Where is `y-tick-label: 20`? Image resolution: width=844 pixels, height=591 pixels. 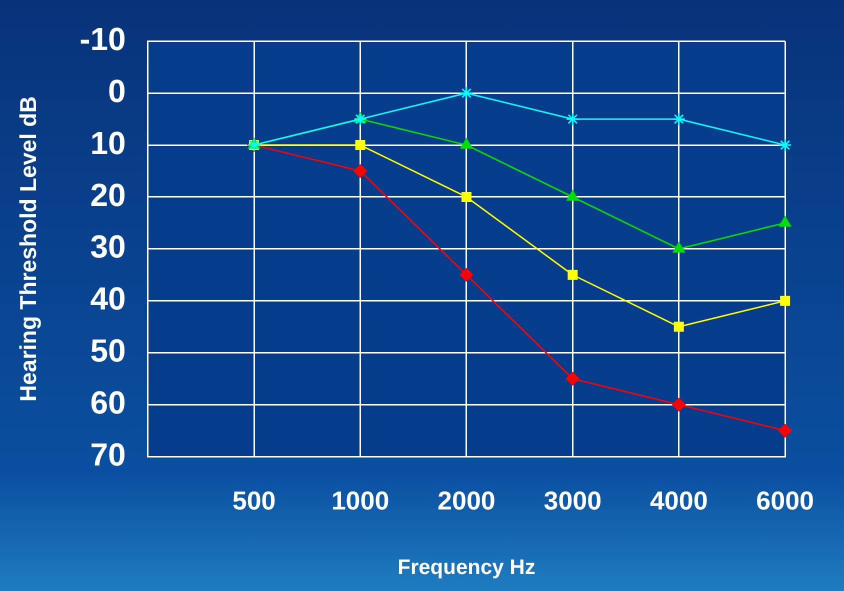
y-tick-label: 20 is located at coordinates (108, 194).